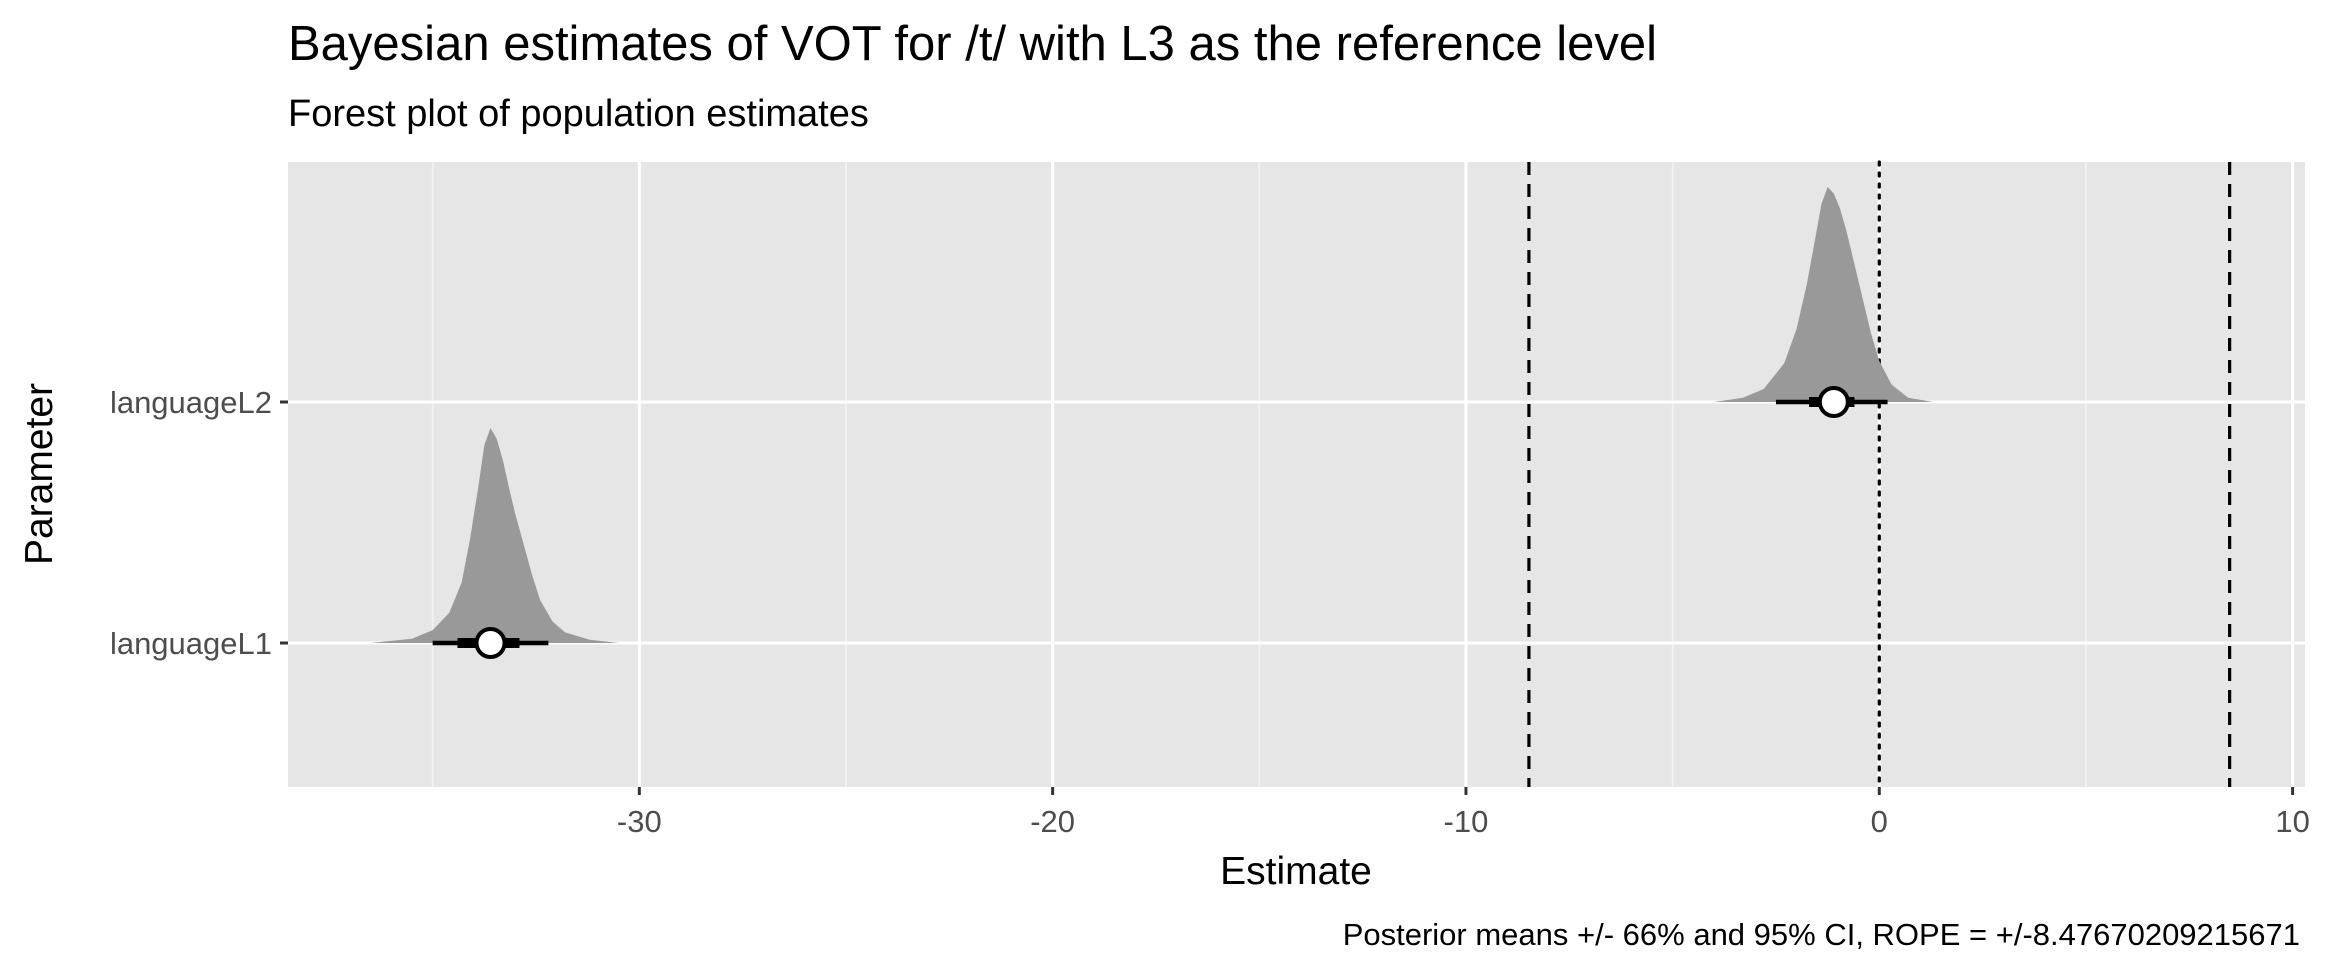  What do you see at coordinates (494, 535) in the screenshot?
I see `density-languageL1` at bounding box center [494, 535].